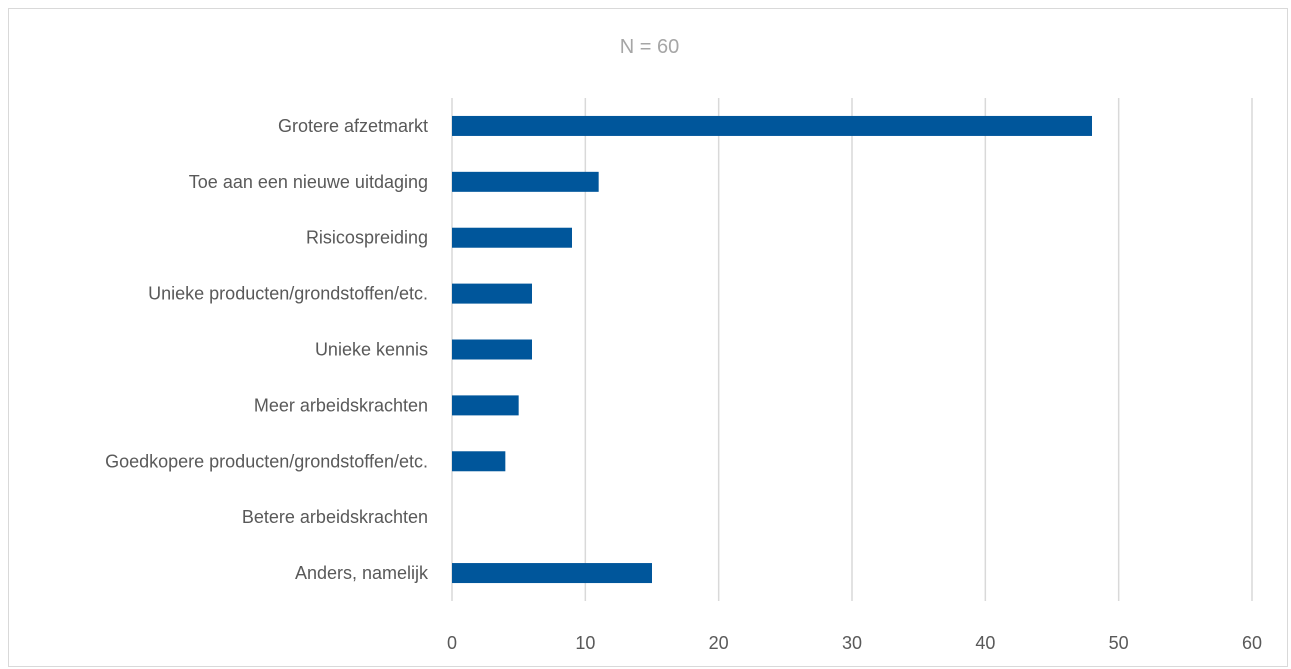  What do you see at coordinates (308, 182) in the screenshot?
I see `category-label: Toe aan een nieuwe uitdaging` at bounding box center [308, 182].